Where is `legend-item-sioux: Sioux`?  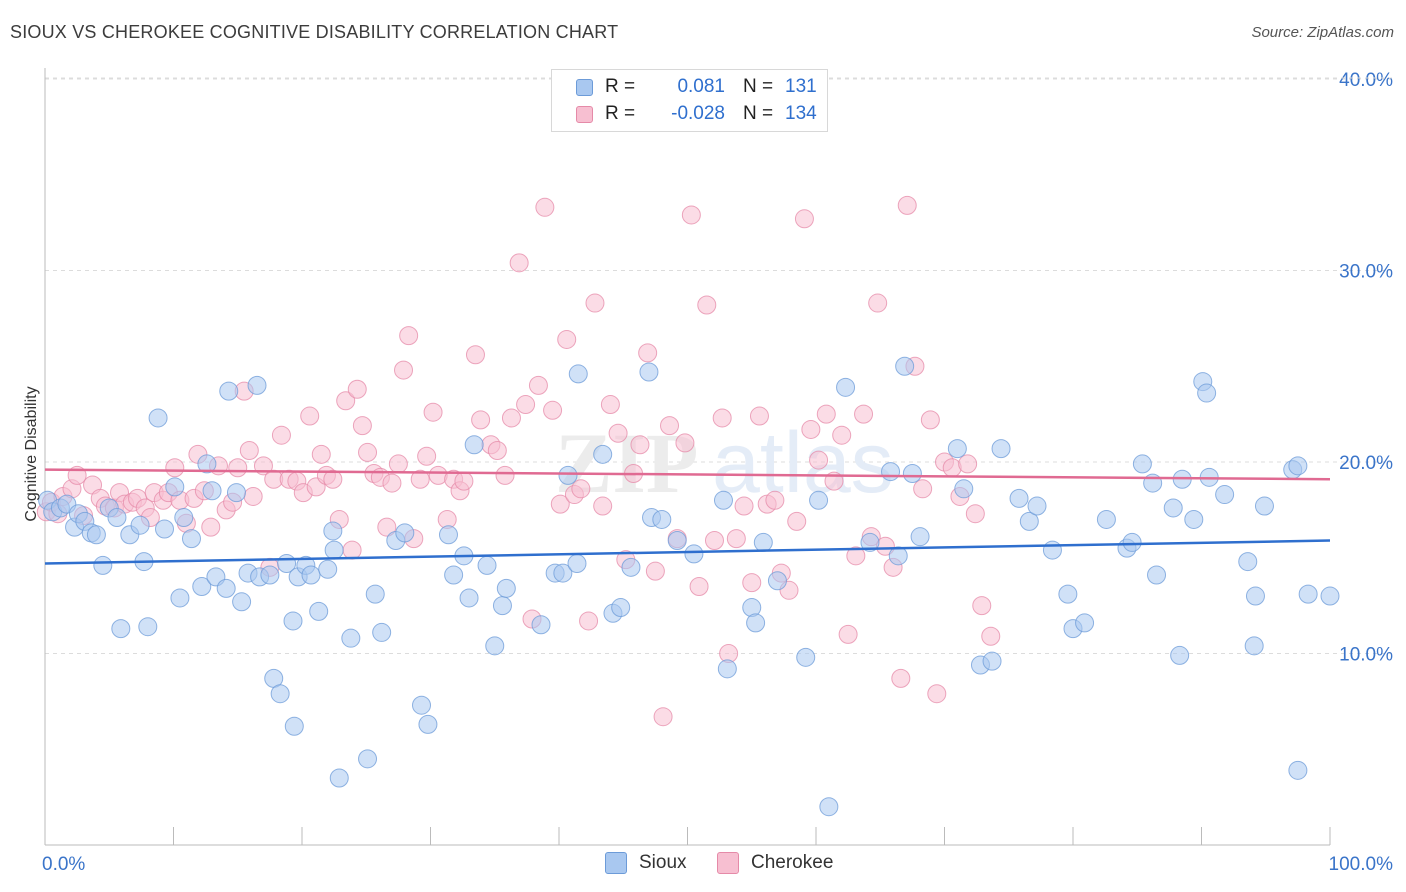 legend-item-sioux: Sioux is located at coordinates (646, 863).